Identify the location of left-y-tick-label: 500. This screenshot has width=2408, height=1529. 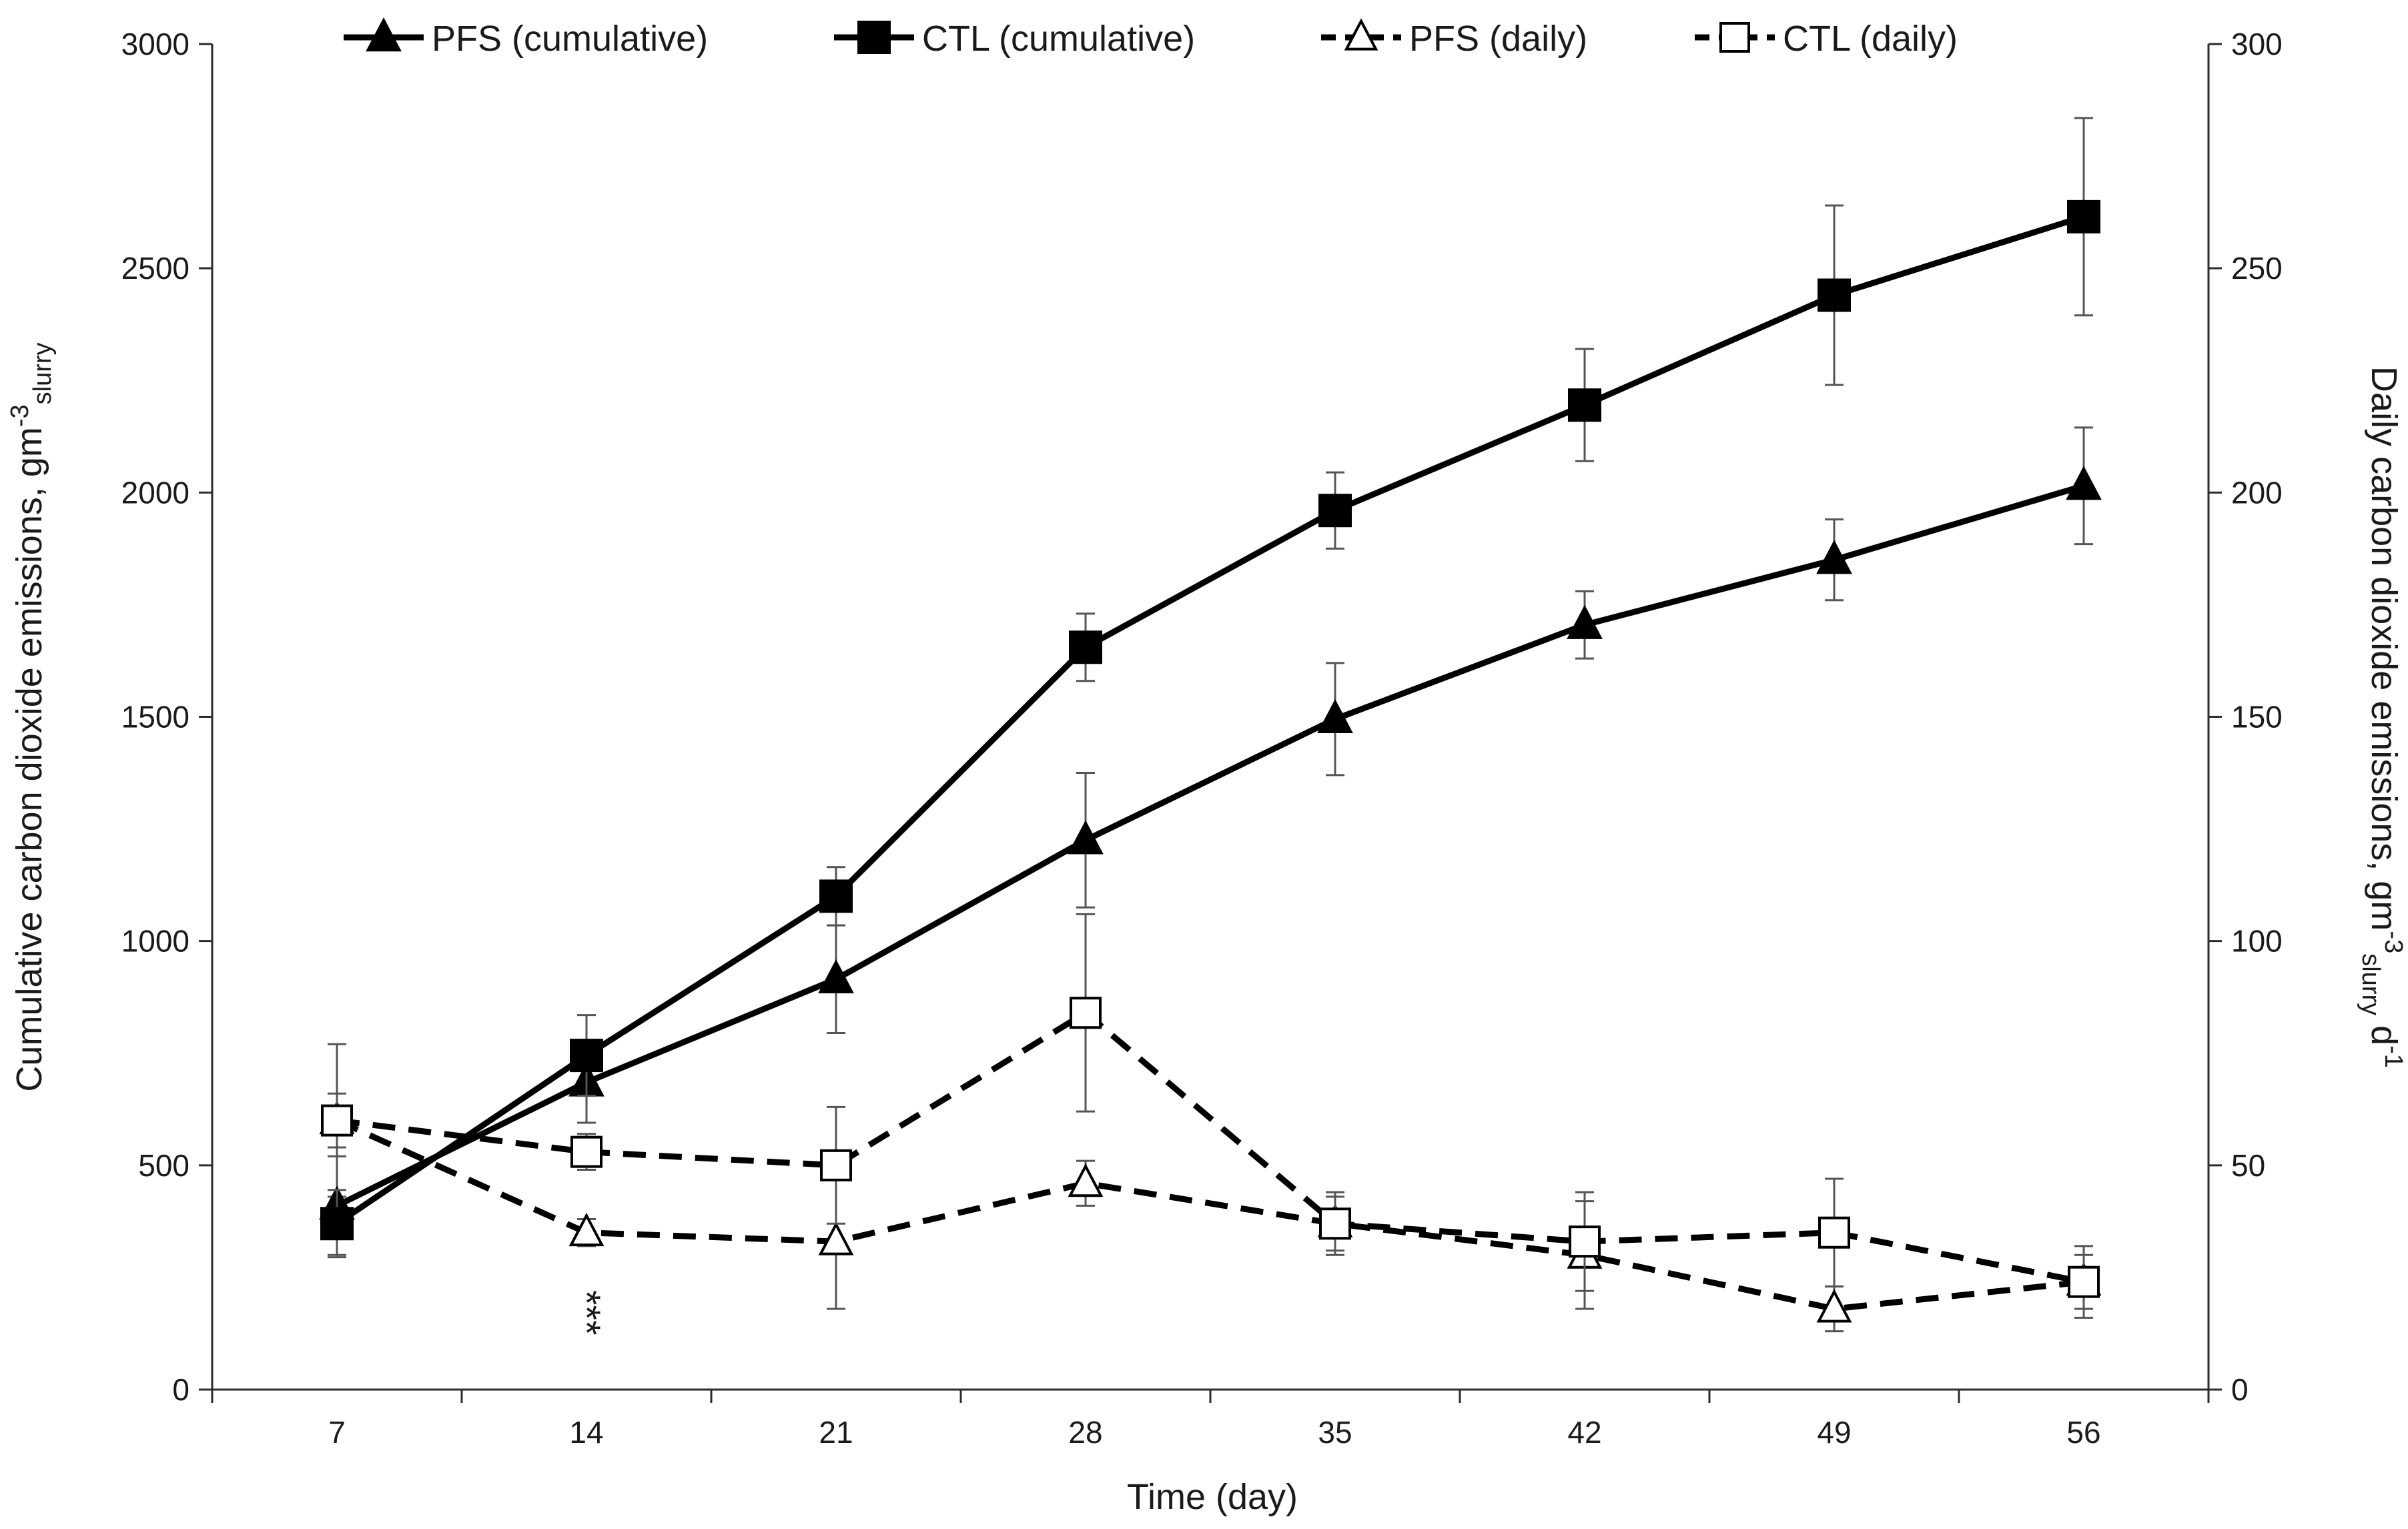
(164, 1165).